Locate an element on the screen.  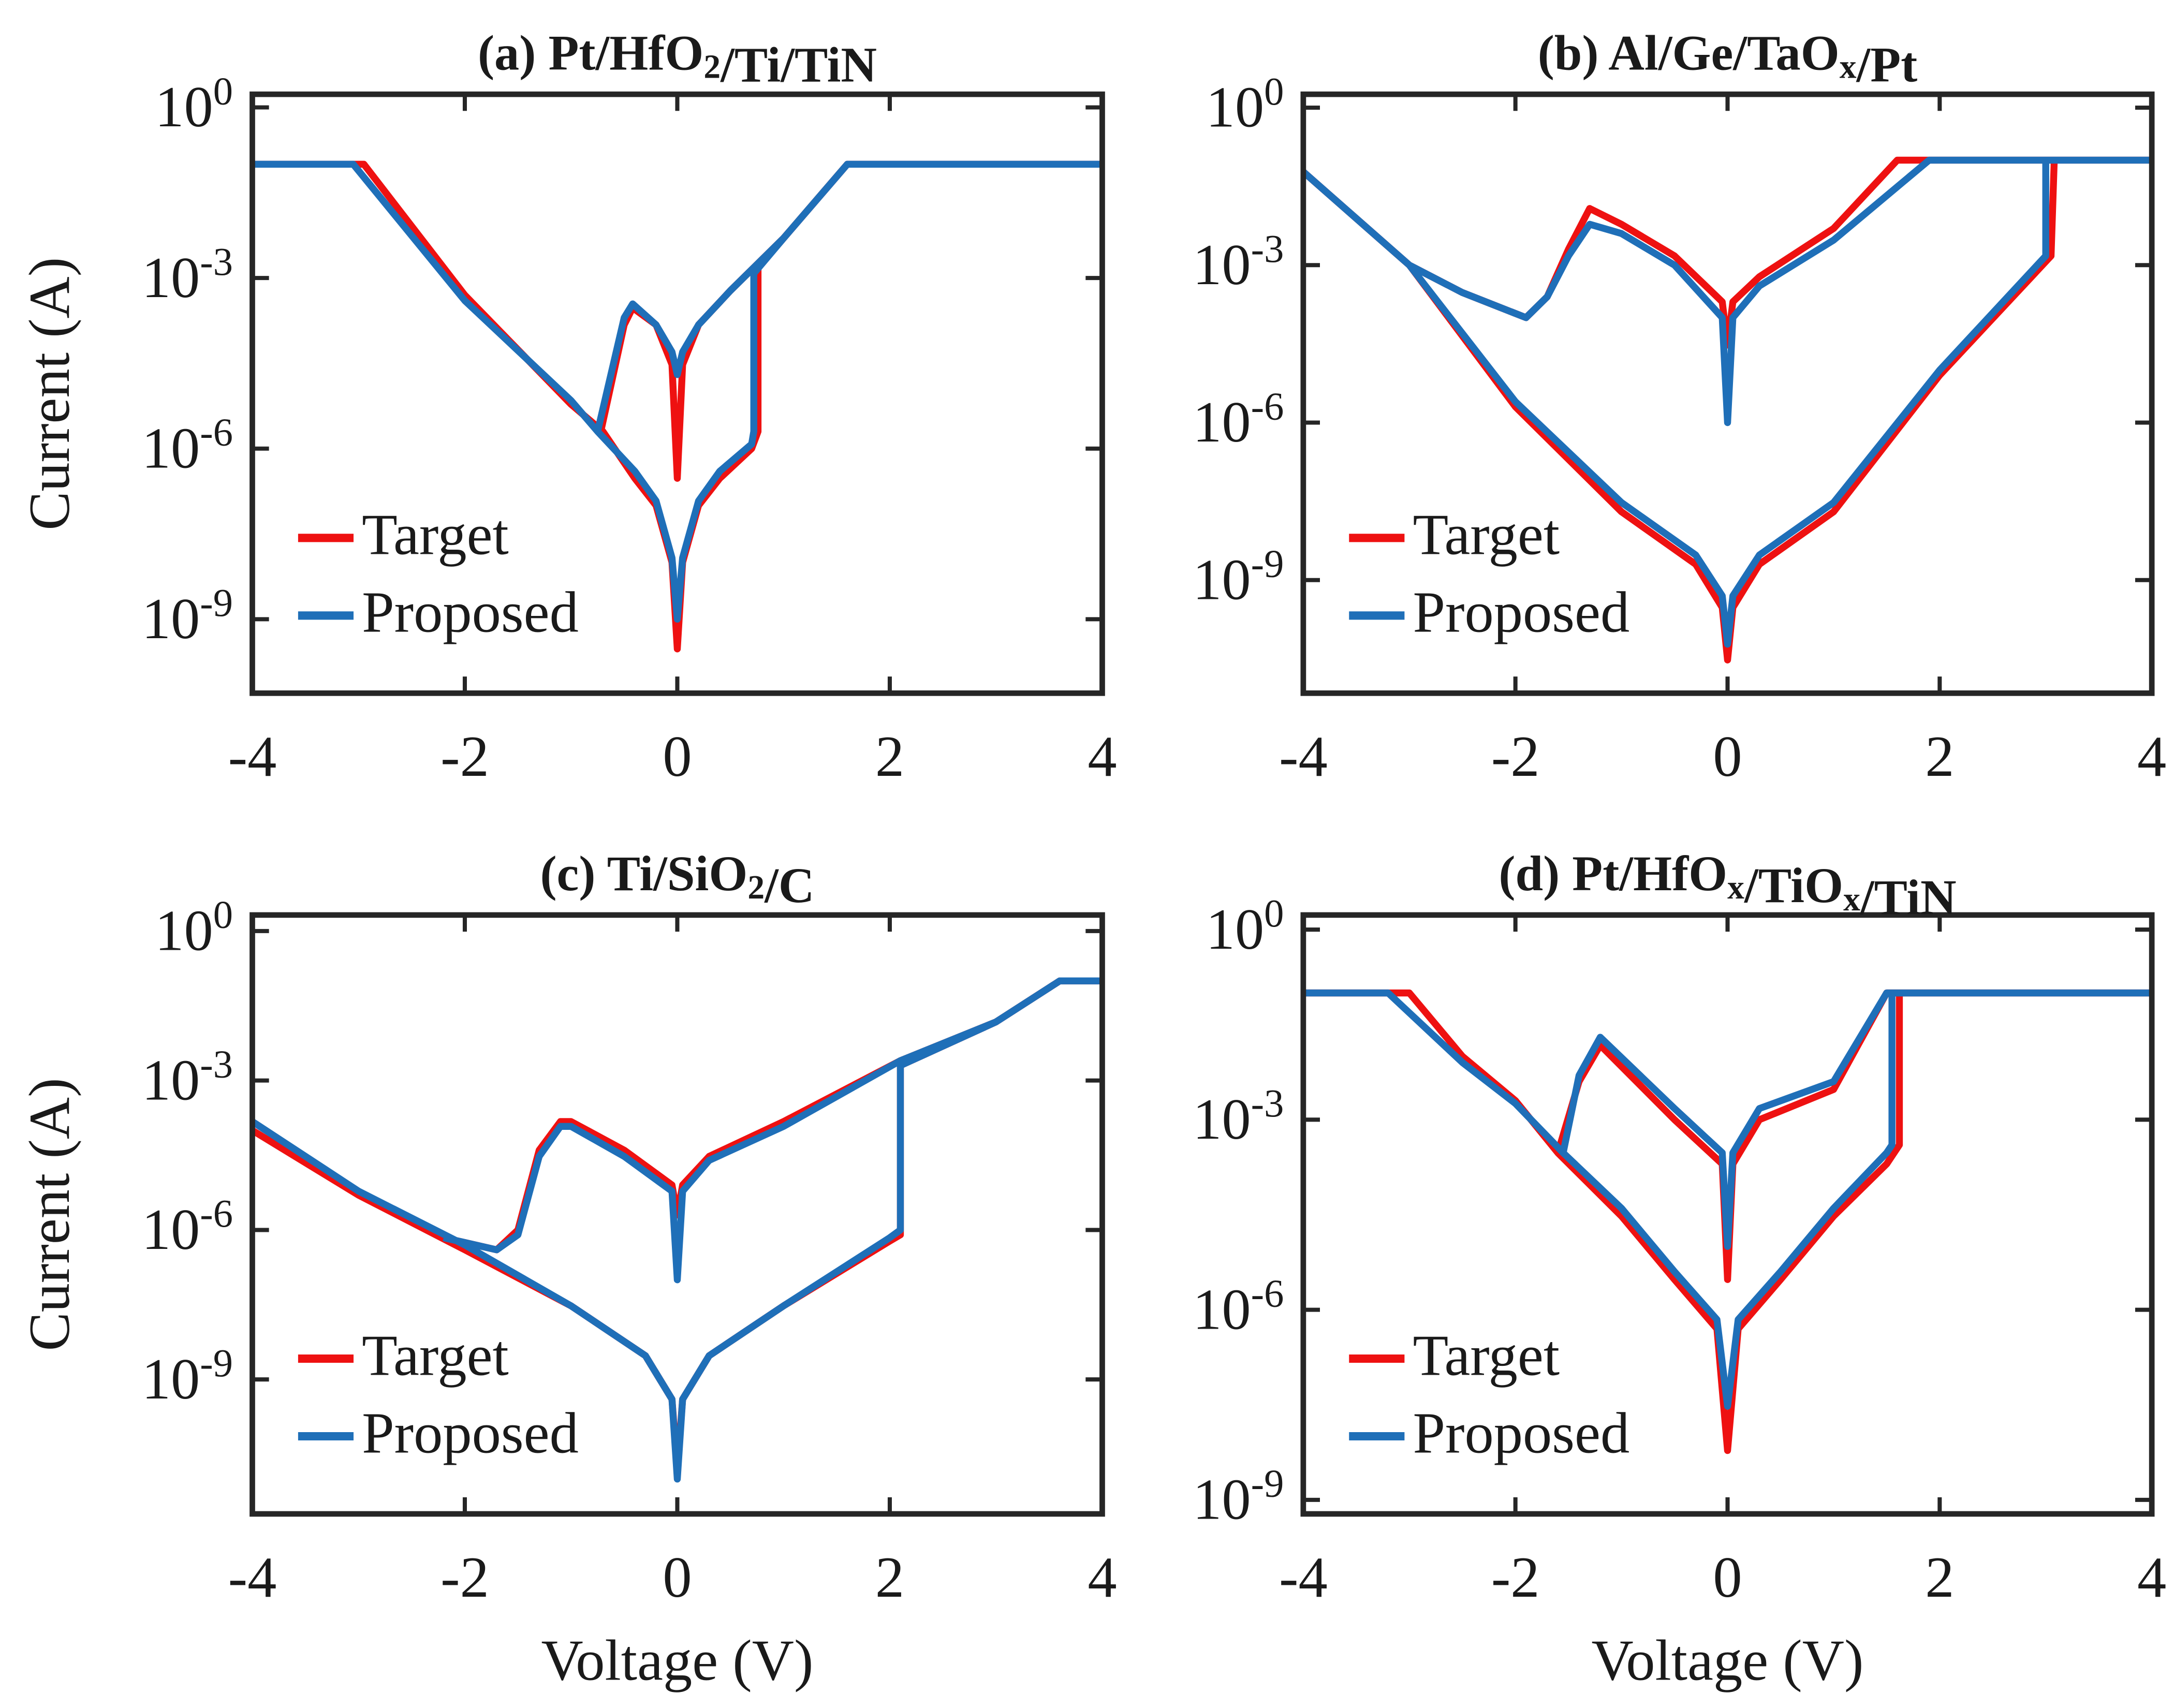
chart-title: (c) Ti/SiO2/C is located at coordinates (677, 879).